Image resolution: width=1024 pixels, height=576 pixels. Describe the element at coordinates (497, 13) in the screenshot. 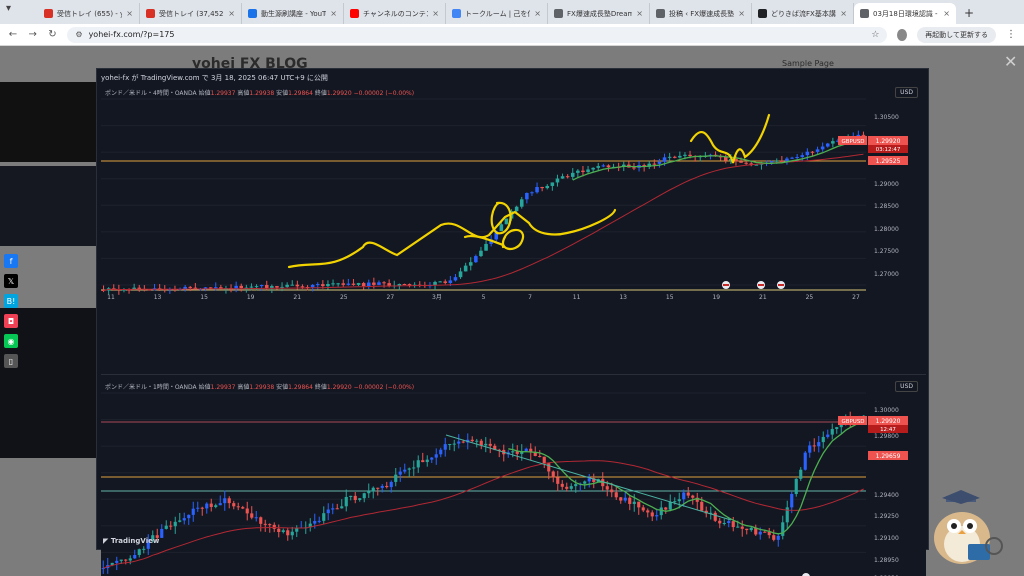

I see `browser-tab: トークルーム | 己を信 ×` at that location.